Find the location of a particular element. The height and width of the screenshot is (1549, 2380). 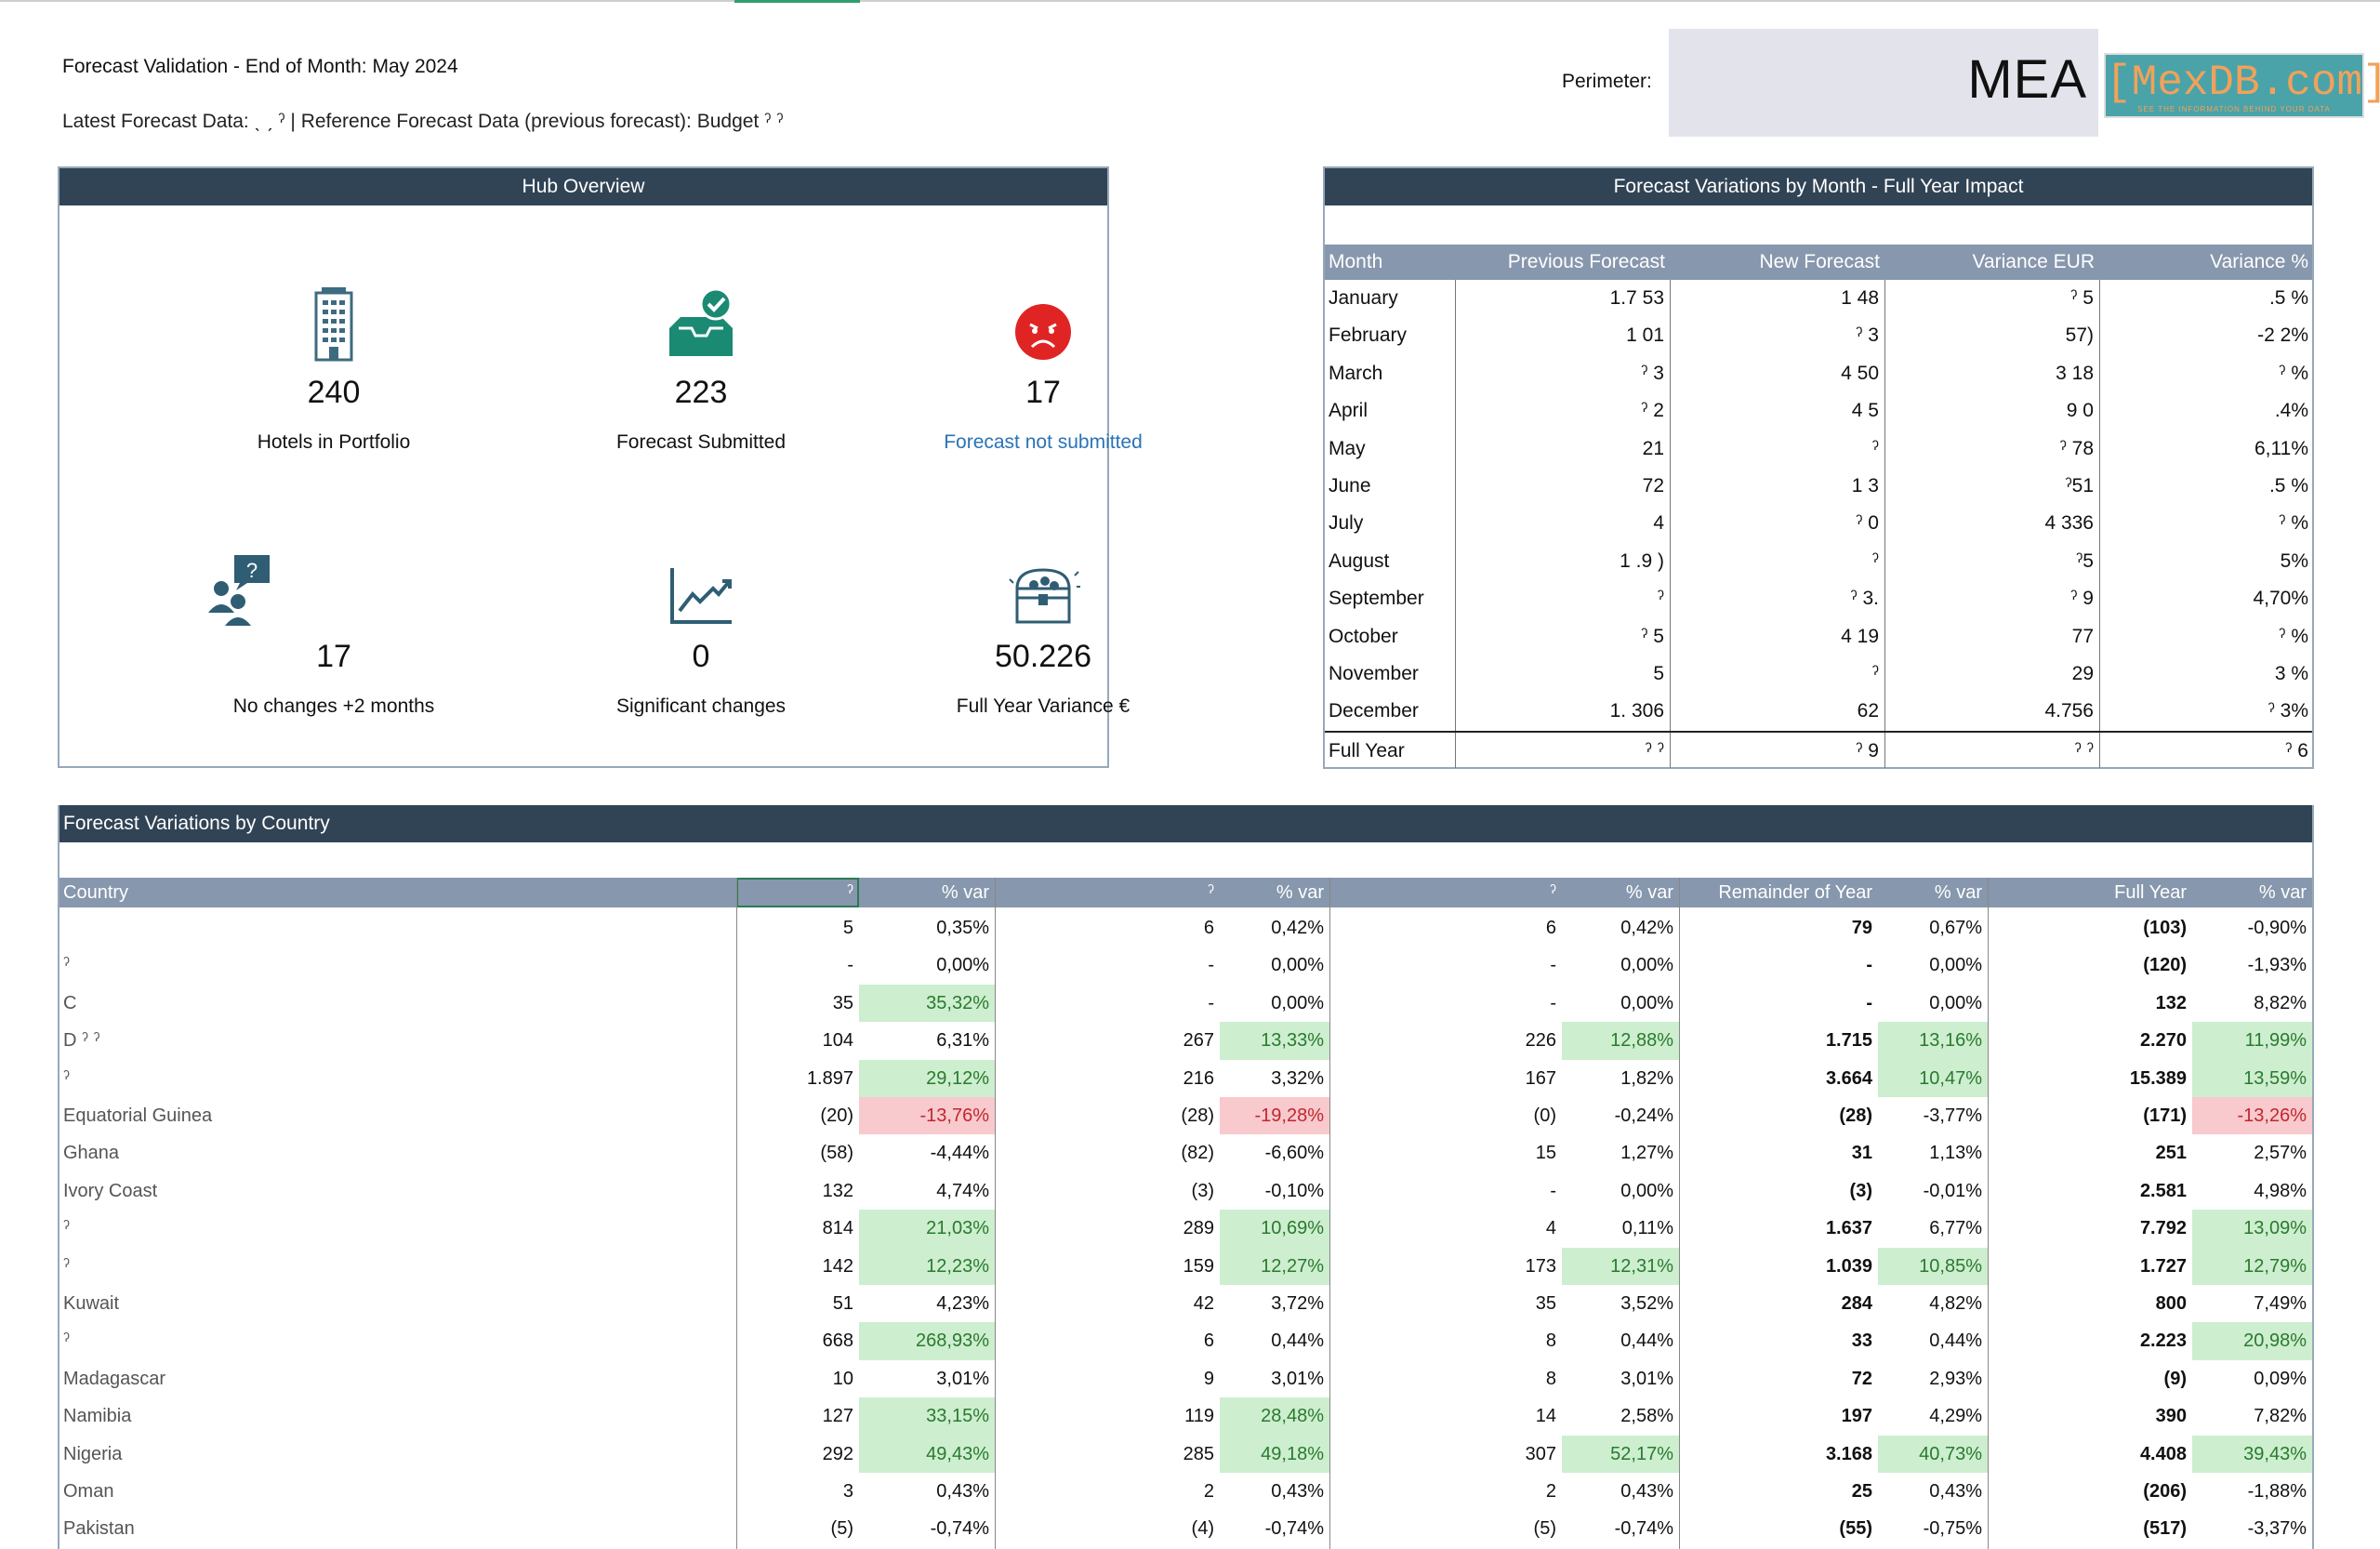

col-month-1: ˀ is located at coordinates (797, 892).